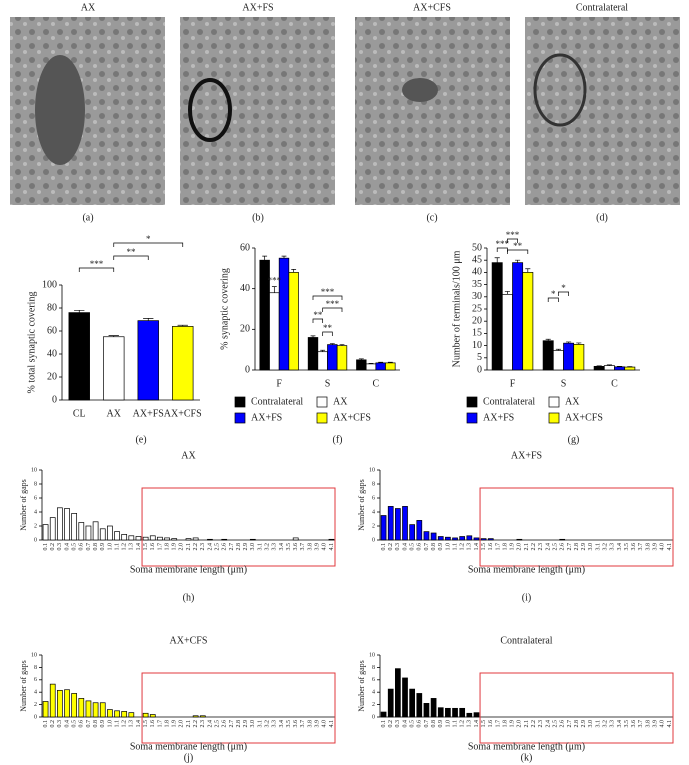 Image resolution: width=689 pixels, height=765 pixels. Describe the element at coordinates (526, 455) in the screenshot. I see `chart-title: AX+FS` at that location.